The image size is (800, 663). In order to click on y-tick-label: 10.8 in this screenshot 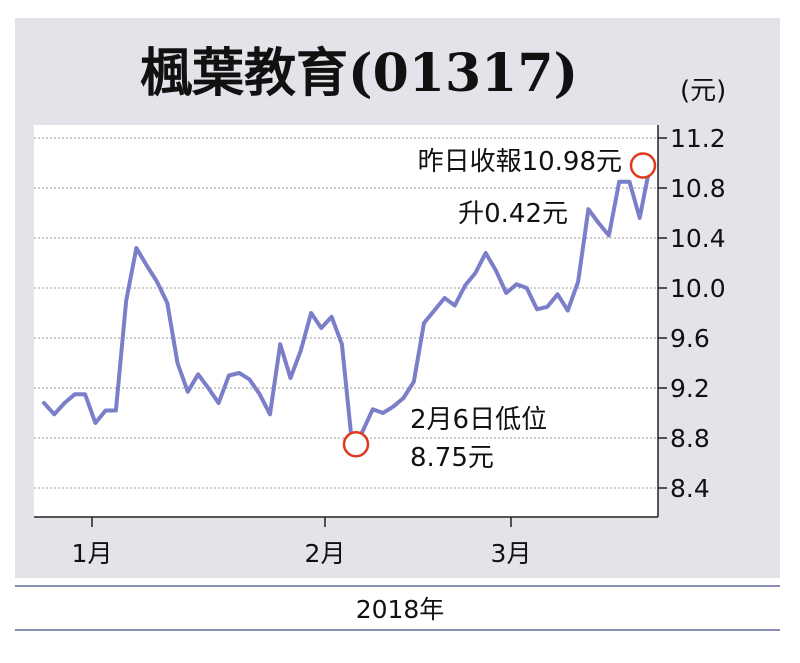, I will do `click(698, 188)`.